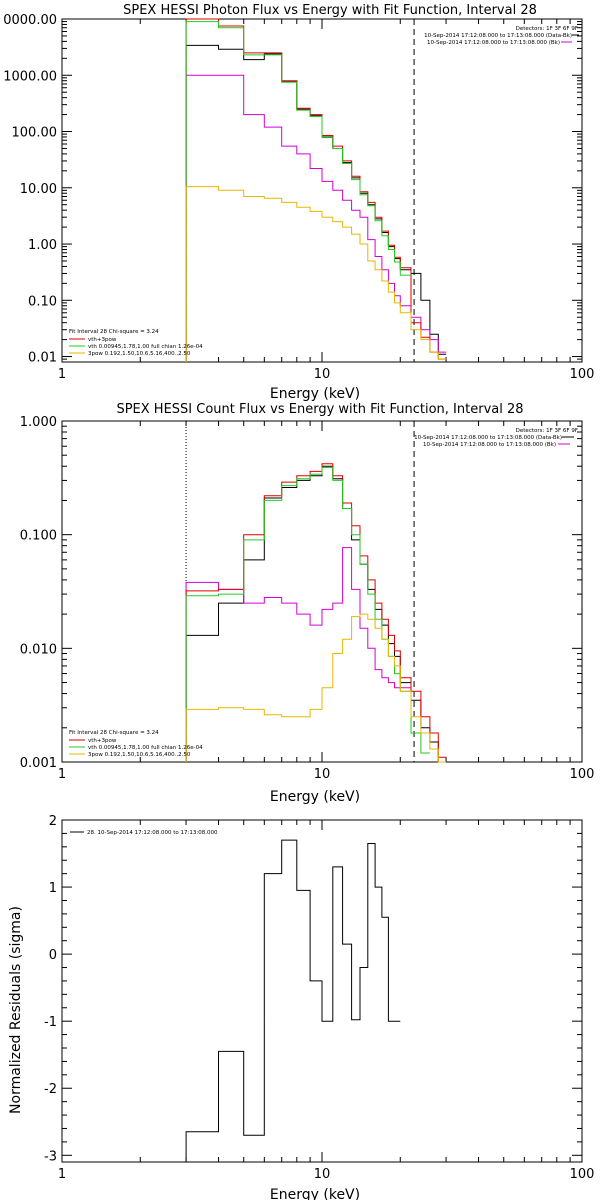 Image resolution: width=600 pixels, height=1200 pixels. Describe the element at coordinates (139, 755) in the screenshot. I see `chart2-legend-3pow: 3pow 0.192,1.50,10.6,5.16,400.,2.50` at that location.